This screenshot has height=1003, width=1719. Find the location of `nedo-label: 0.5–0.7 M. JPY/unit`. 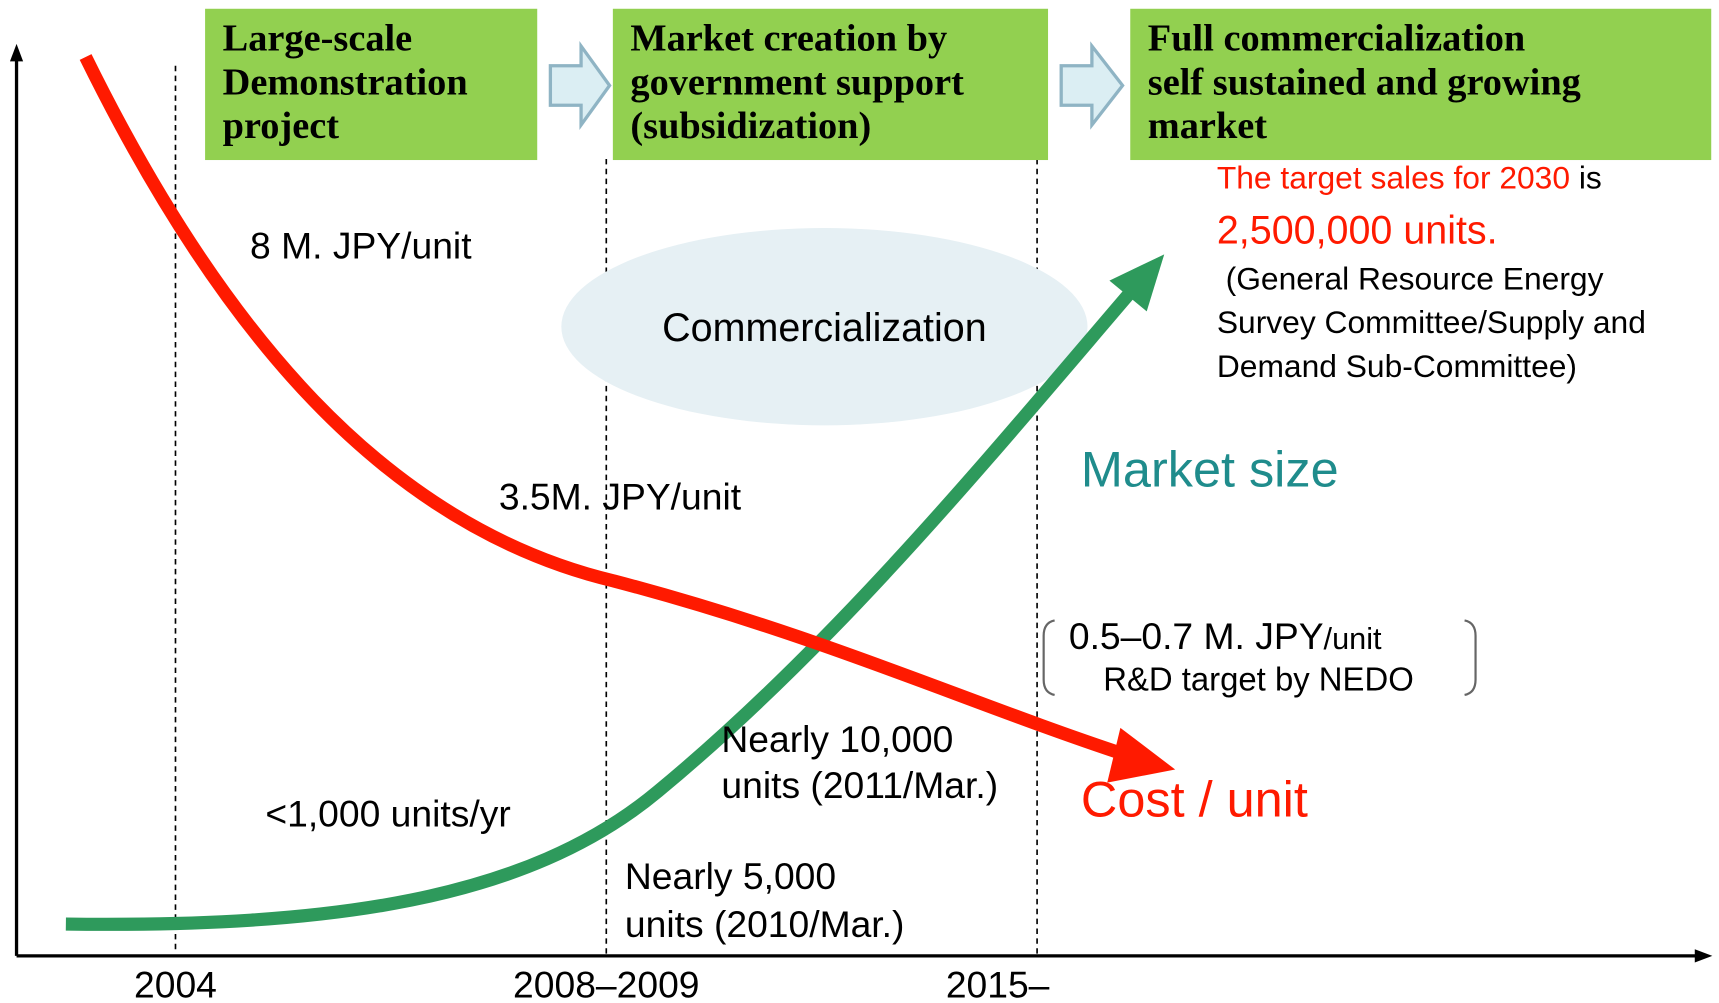

nedo-label: 0.5–0.7 M. JPY/unit is located at coordinates (1225, 636).